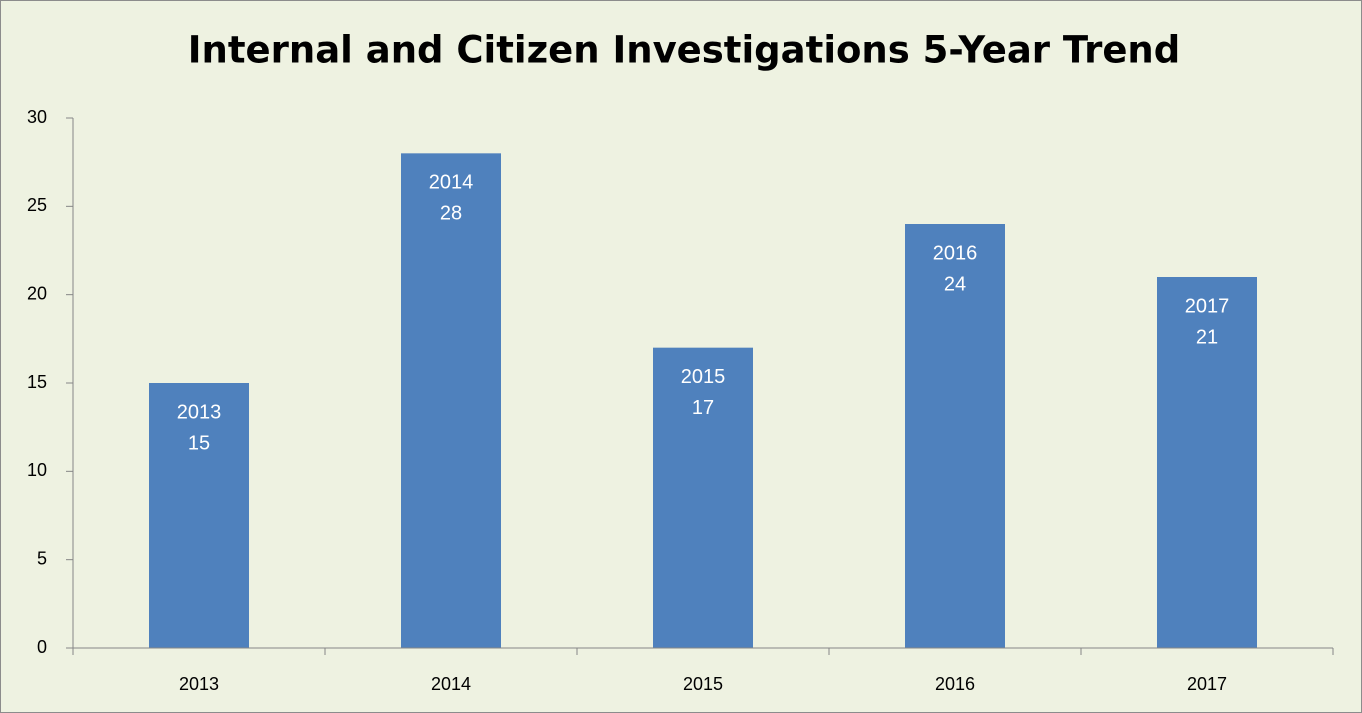 This screenshot has width=1362, height=713. Describe the element at coordinates (451, 214) in the screenshot. I see `data-label-value: 28` at that location.